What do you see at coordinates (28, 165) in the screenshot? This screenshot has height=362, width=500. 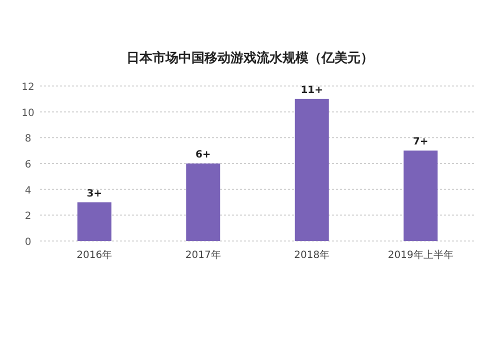 I see `y-tick-label: 6` at bounding box center [28, 165].